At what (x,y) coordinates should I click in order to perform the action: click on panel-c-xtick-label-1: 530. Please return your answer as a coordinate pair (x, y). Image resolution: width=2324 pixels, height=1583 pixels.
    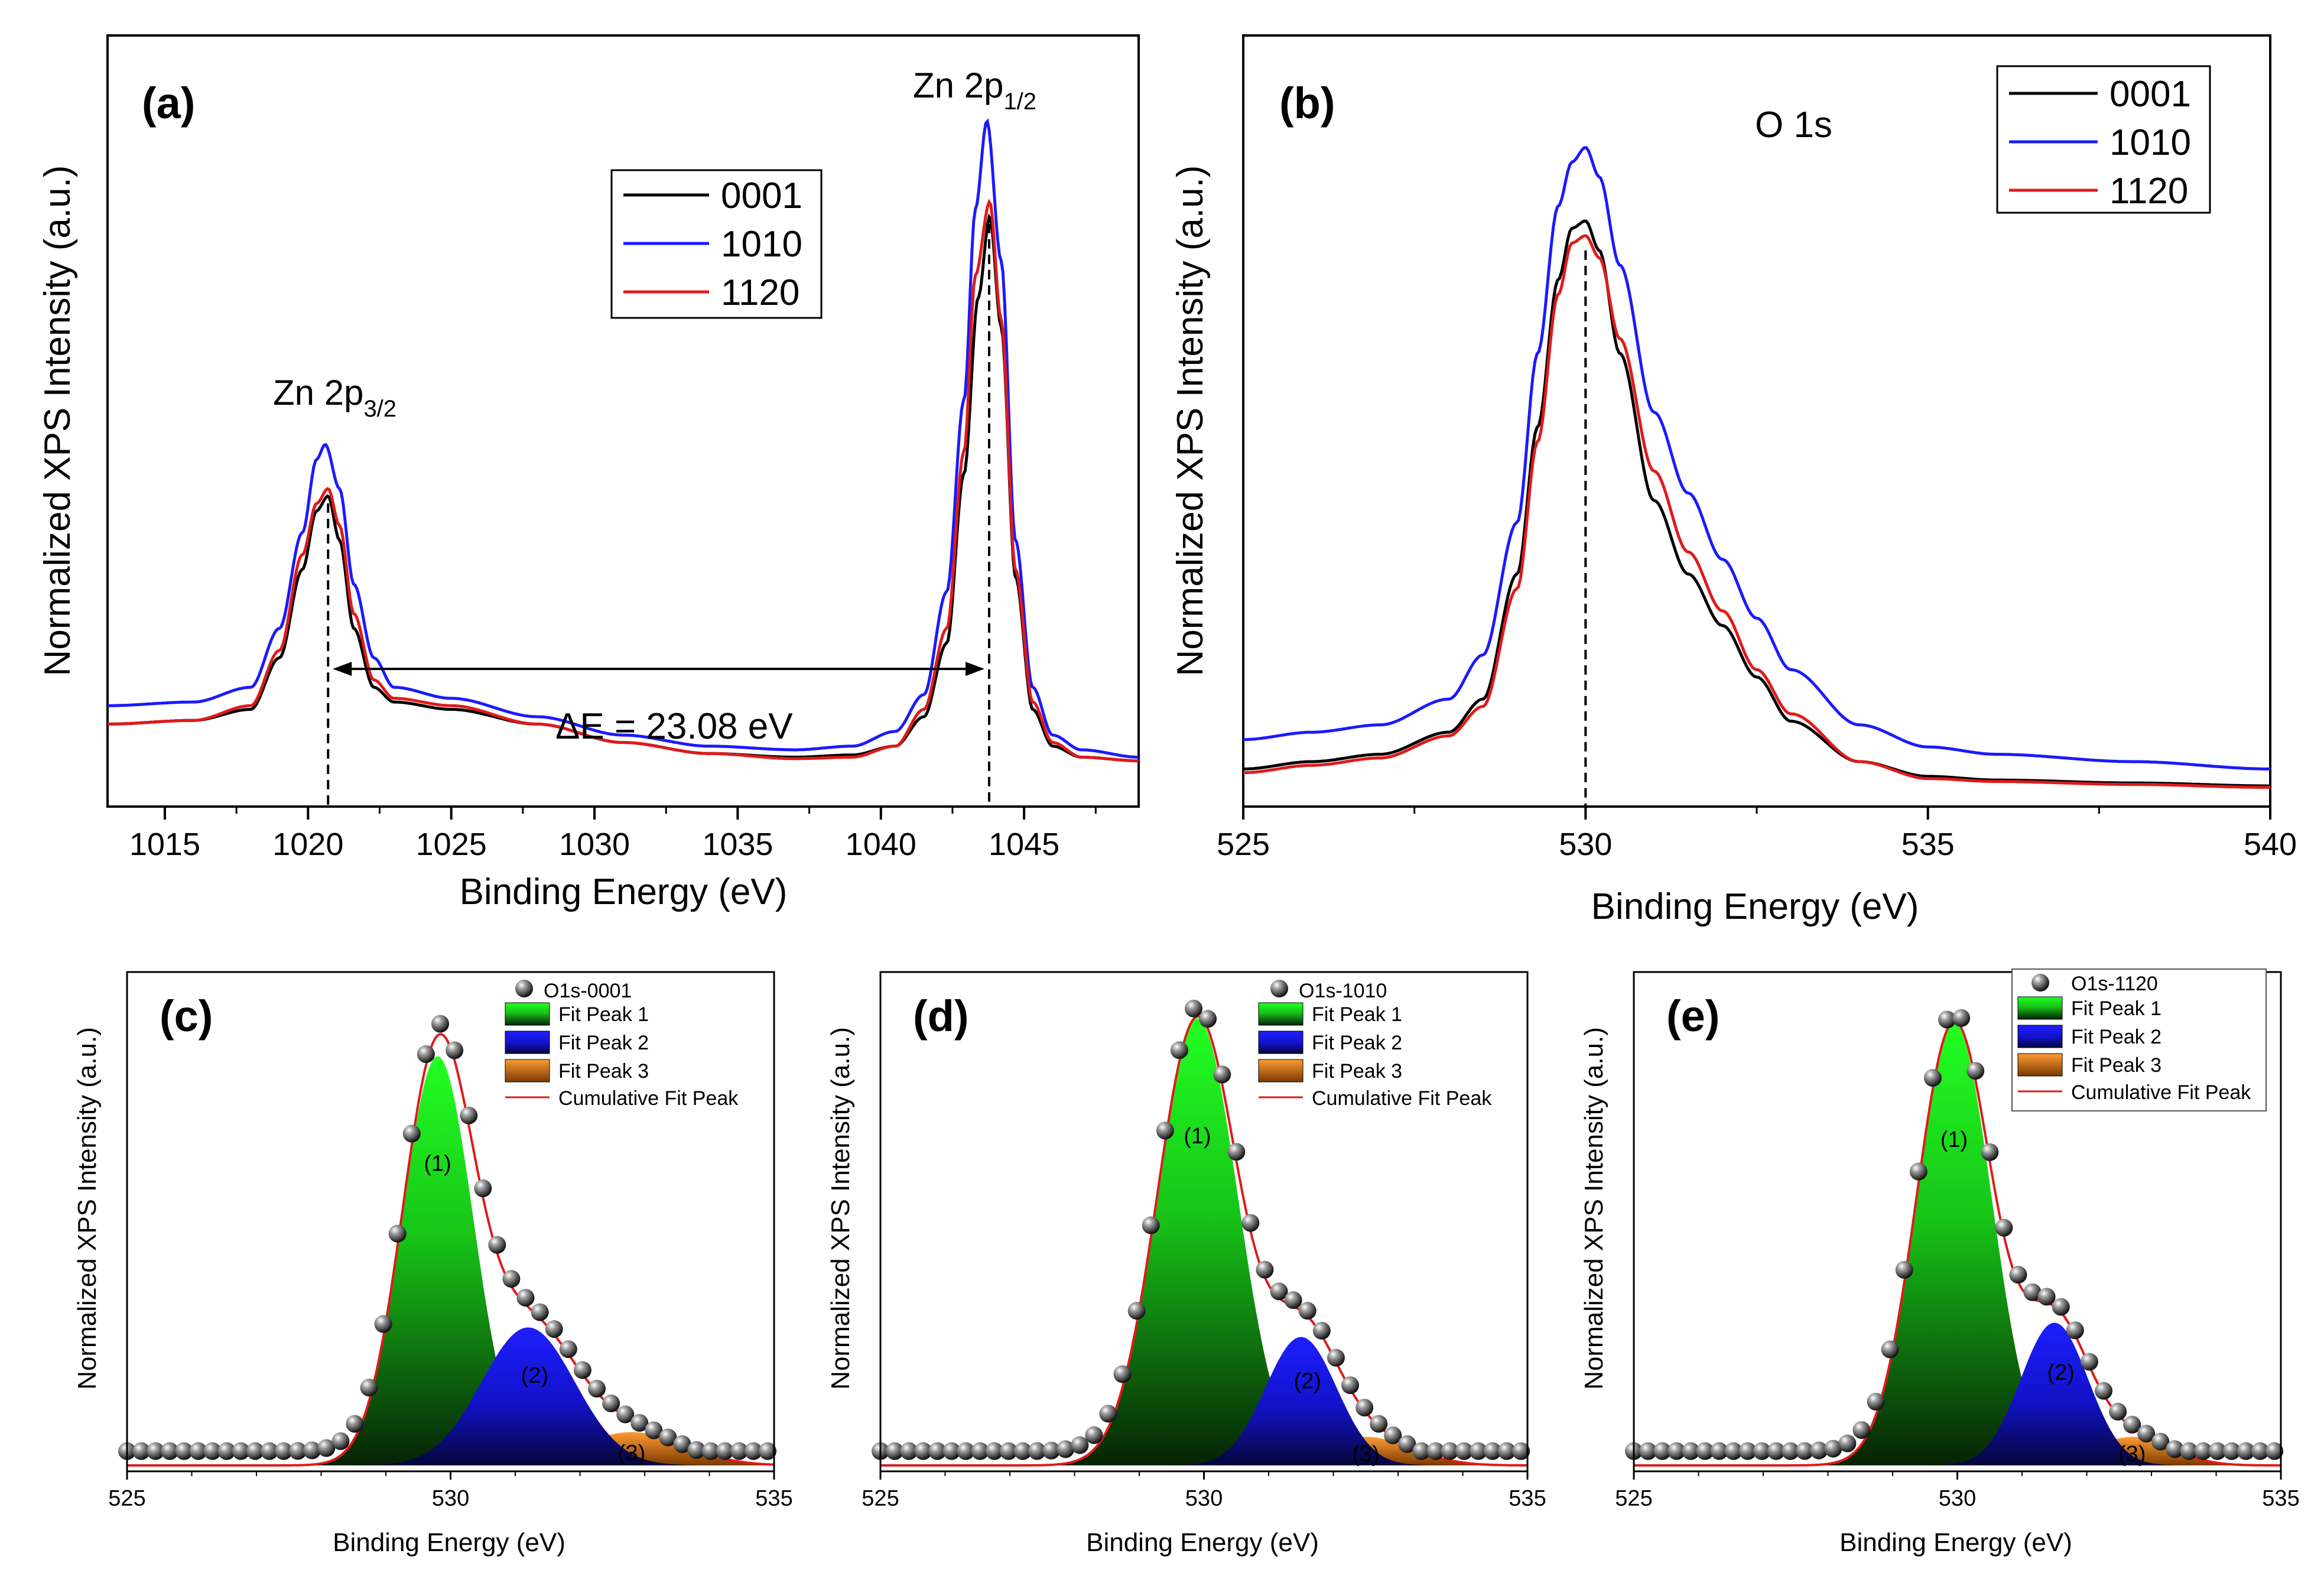
    Looking at the image, I should click on (450, 1498).